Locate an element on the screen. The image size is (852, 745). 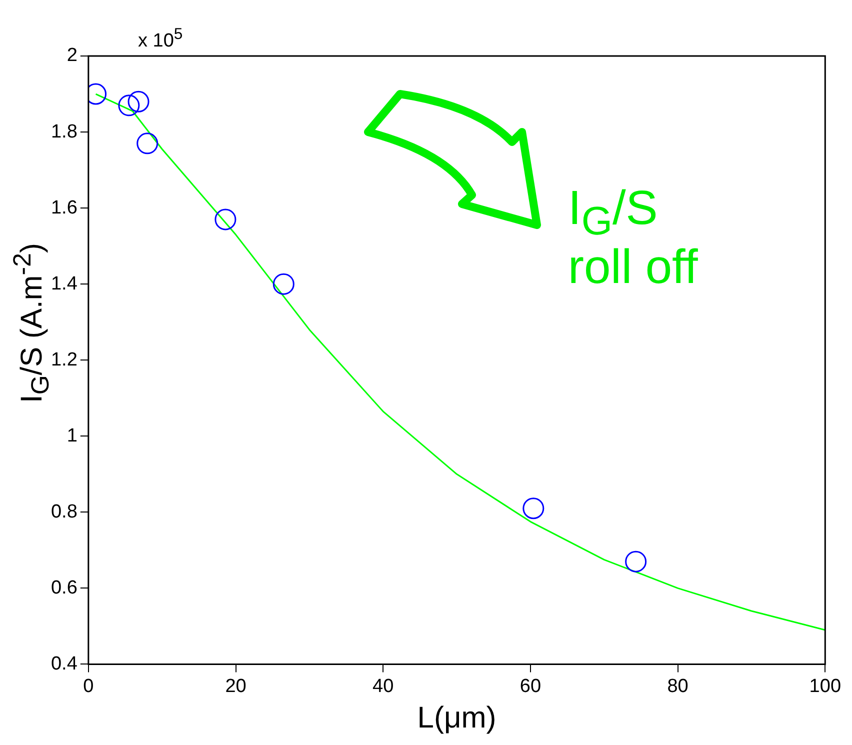
x-tick-label: 20 is located at coordinates (235, 686).